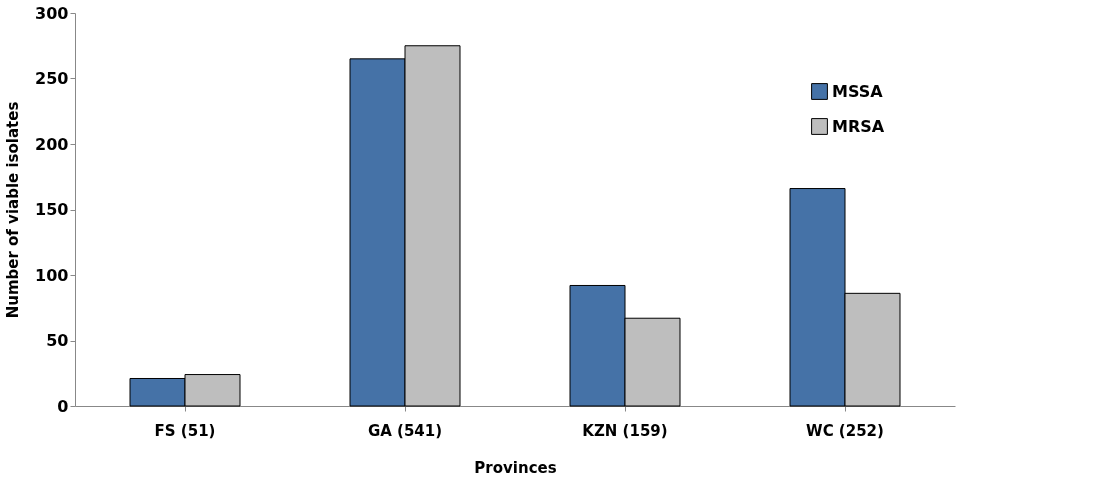 Image resolution: width=1097 pixels, height=480 pixels. What do you see at coordinates (858, 91) in the screenshot?
I see `legend-label: MSSA` at bounding box center [858, 91].